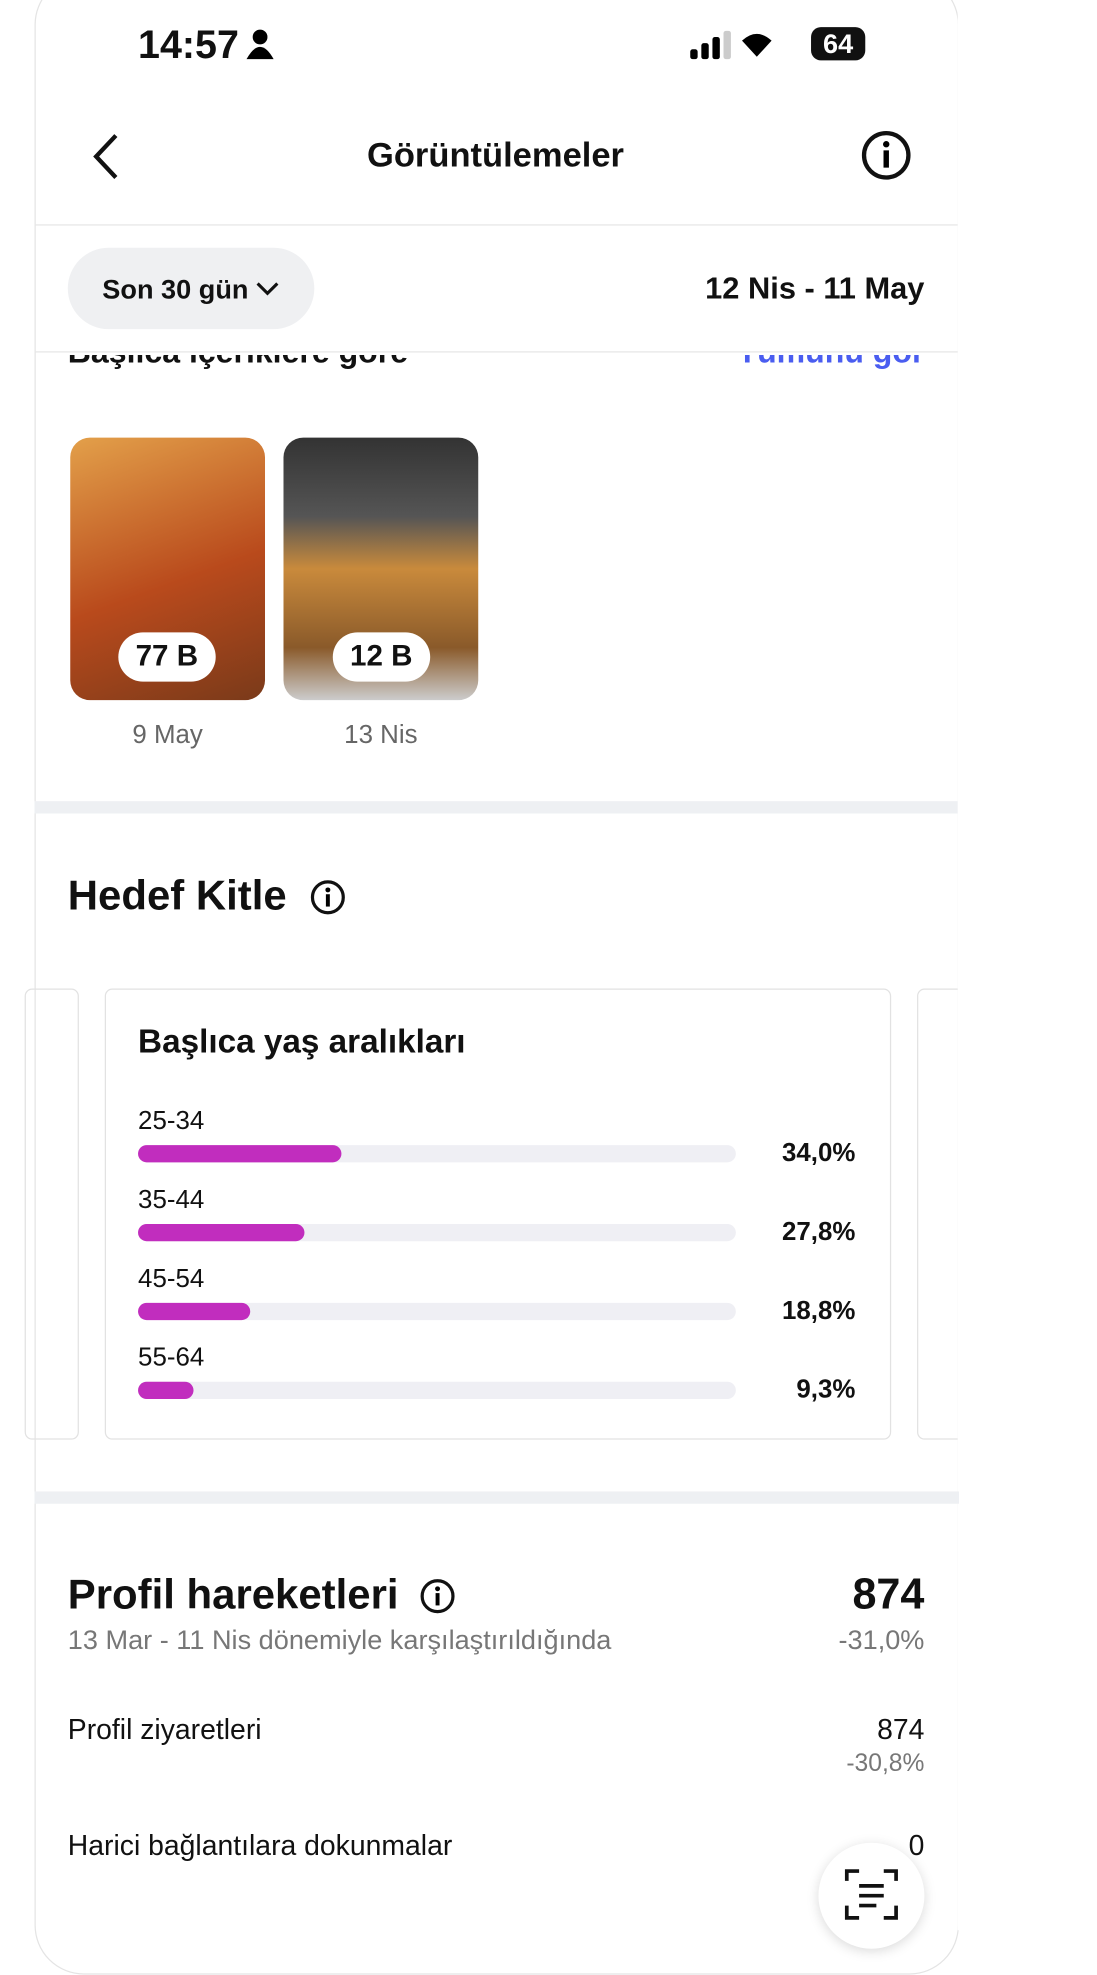  Describe the element at coordinates (881, 1640) in the screenshot. I see `profile-change: -31,0%` at that location.